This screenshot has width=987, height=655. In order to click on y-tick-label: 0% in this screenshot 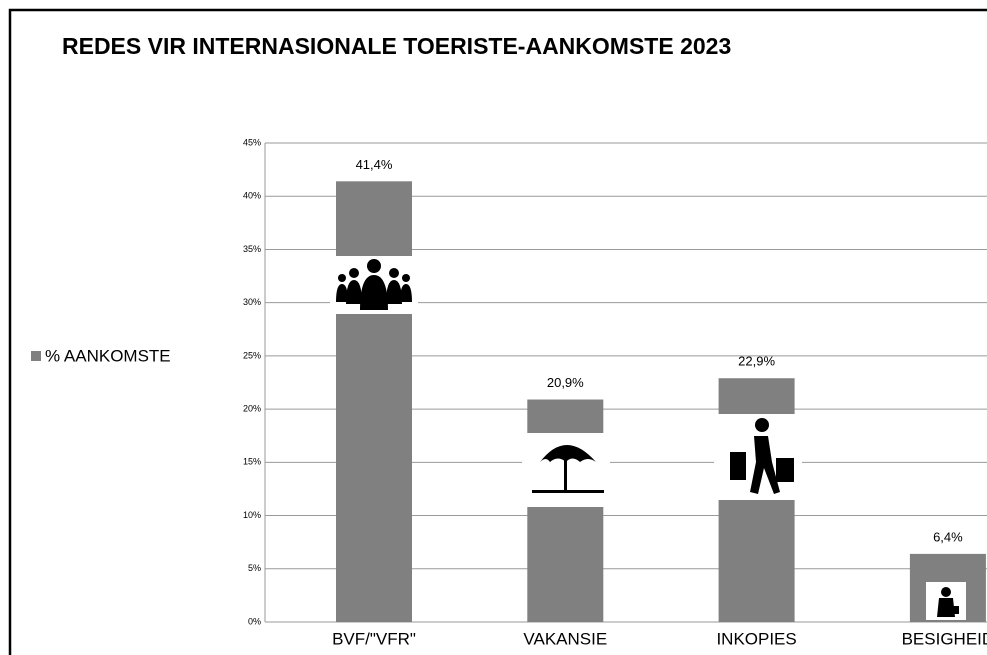, I will do `click(254, 621)`.